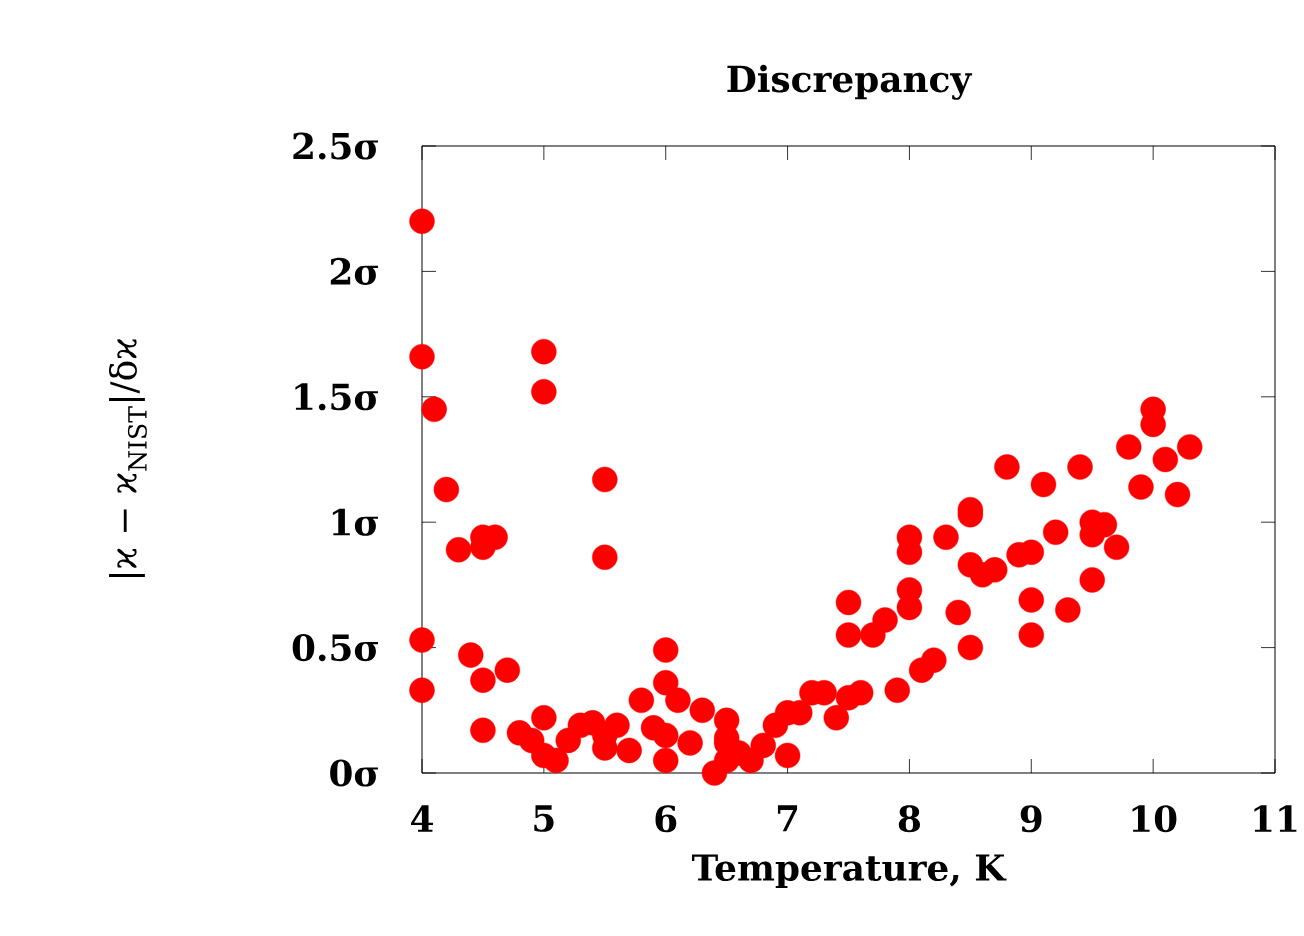  I want to click on x-tick-label: 5, so click(544, 818).